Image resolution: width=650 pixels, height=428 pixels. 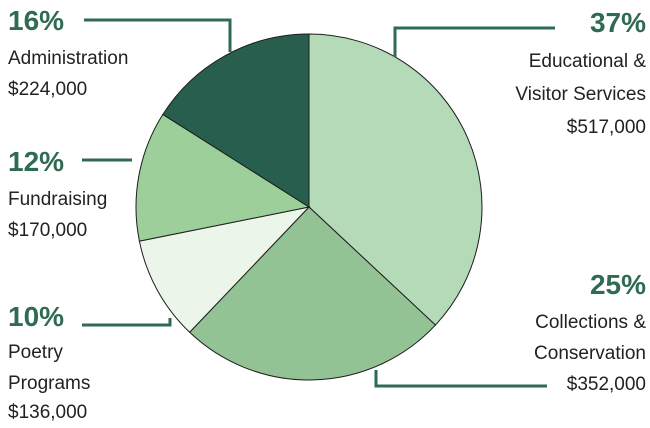 I want to click on slice-label-poetry-2: Programs, so click(x=49, y=383).